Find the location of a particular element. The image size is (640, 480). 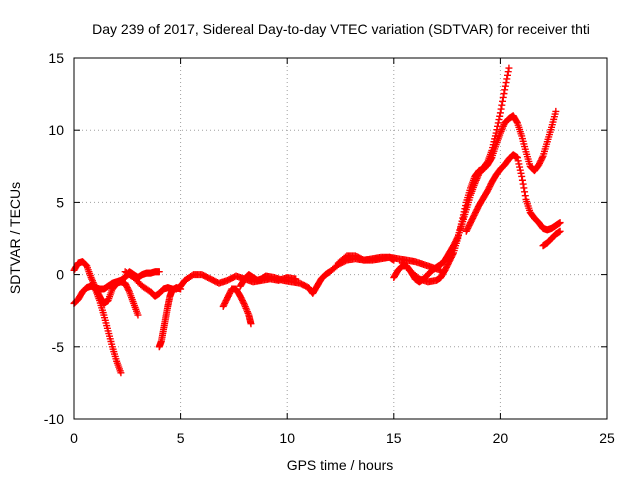

y-tick-label: 10 is located at coordinates (56, 130).